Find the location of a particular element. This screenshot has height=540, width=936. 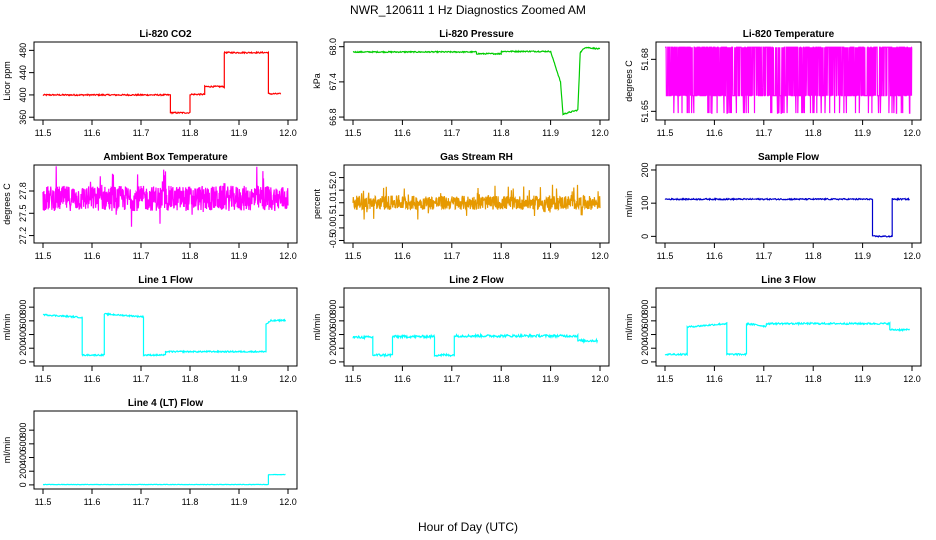

y-tick-label: 51.65 is located at coordinates (645, 111).